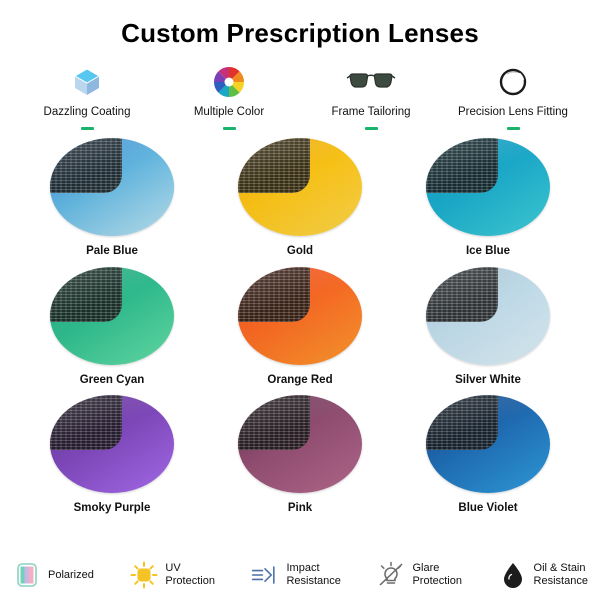  I want to click on lens-silver-white, so click(488, 315).